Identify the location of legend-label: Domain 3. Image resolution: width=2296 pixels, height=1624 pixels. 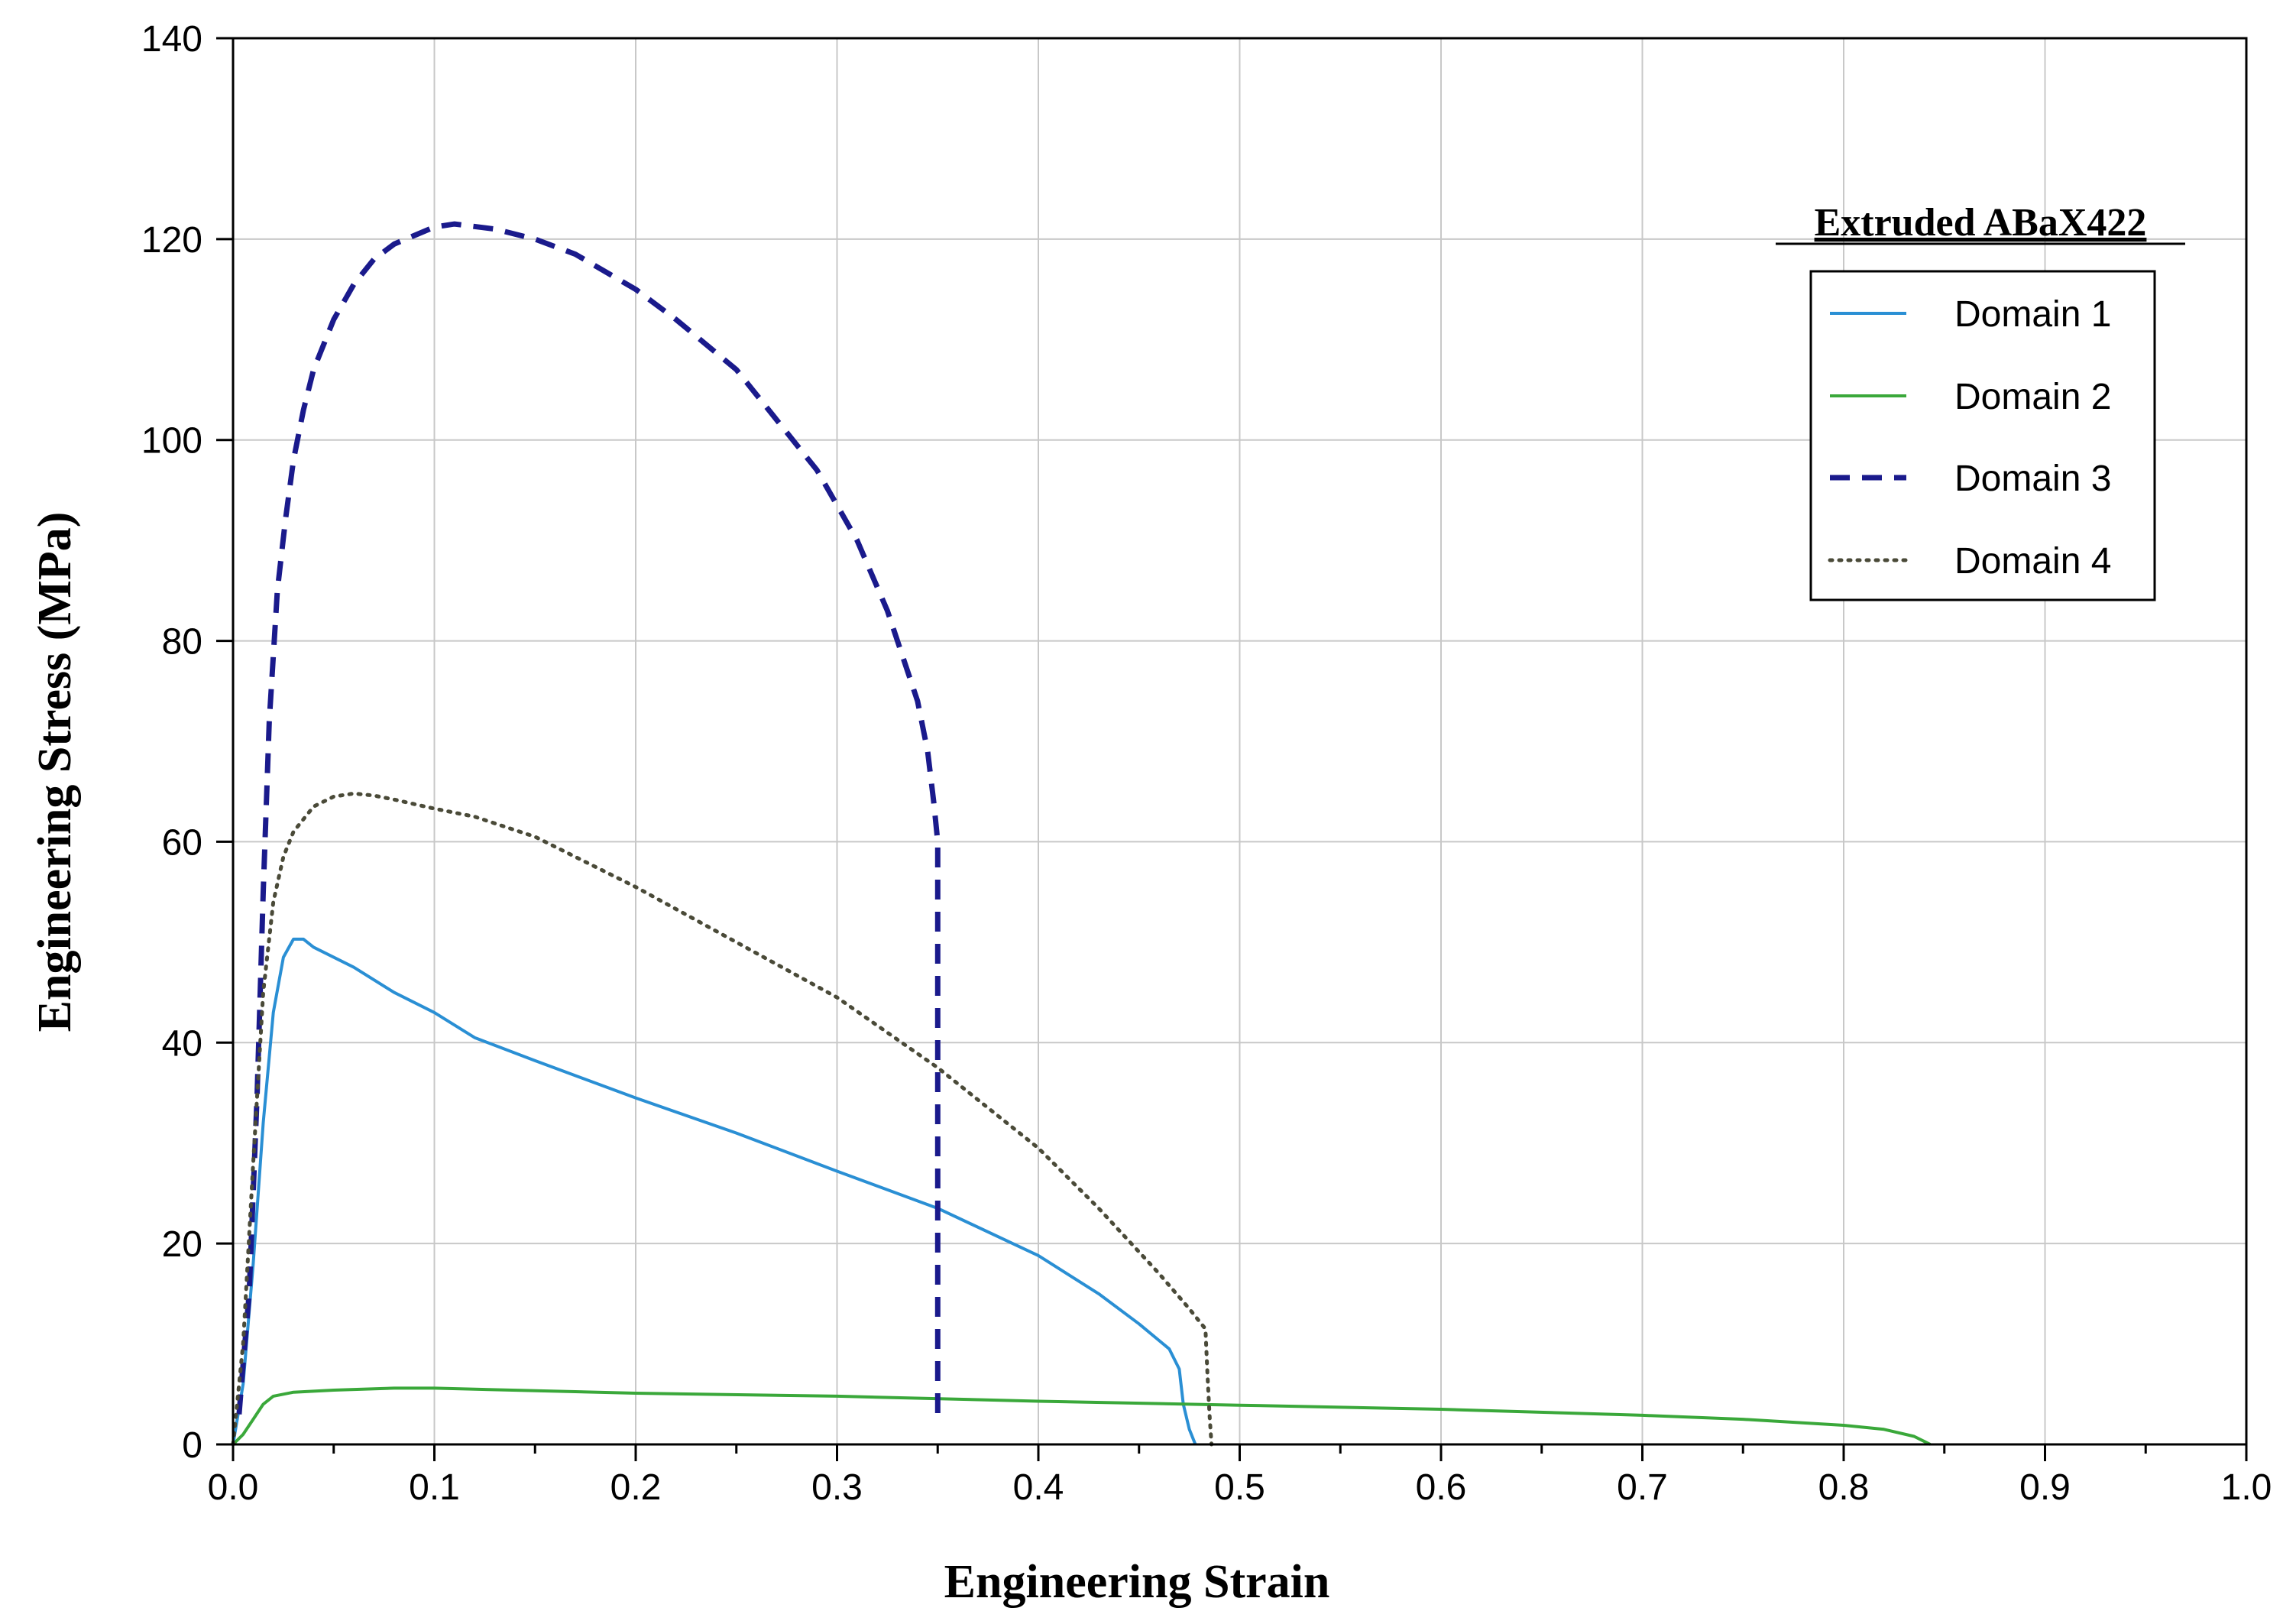
(2033, 479).